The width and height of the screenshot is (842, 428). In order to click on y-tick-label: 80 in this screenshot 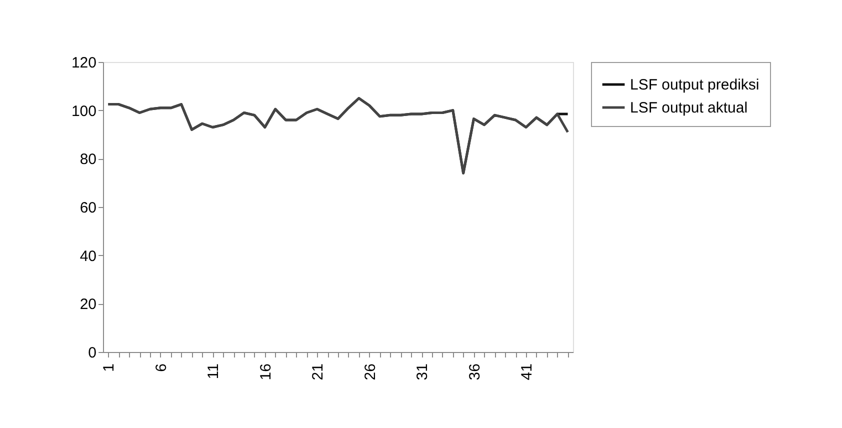, I will do `click(88, 159)`.